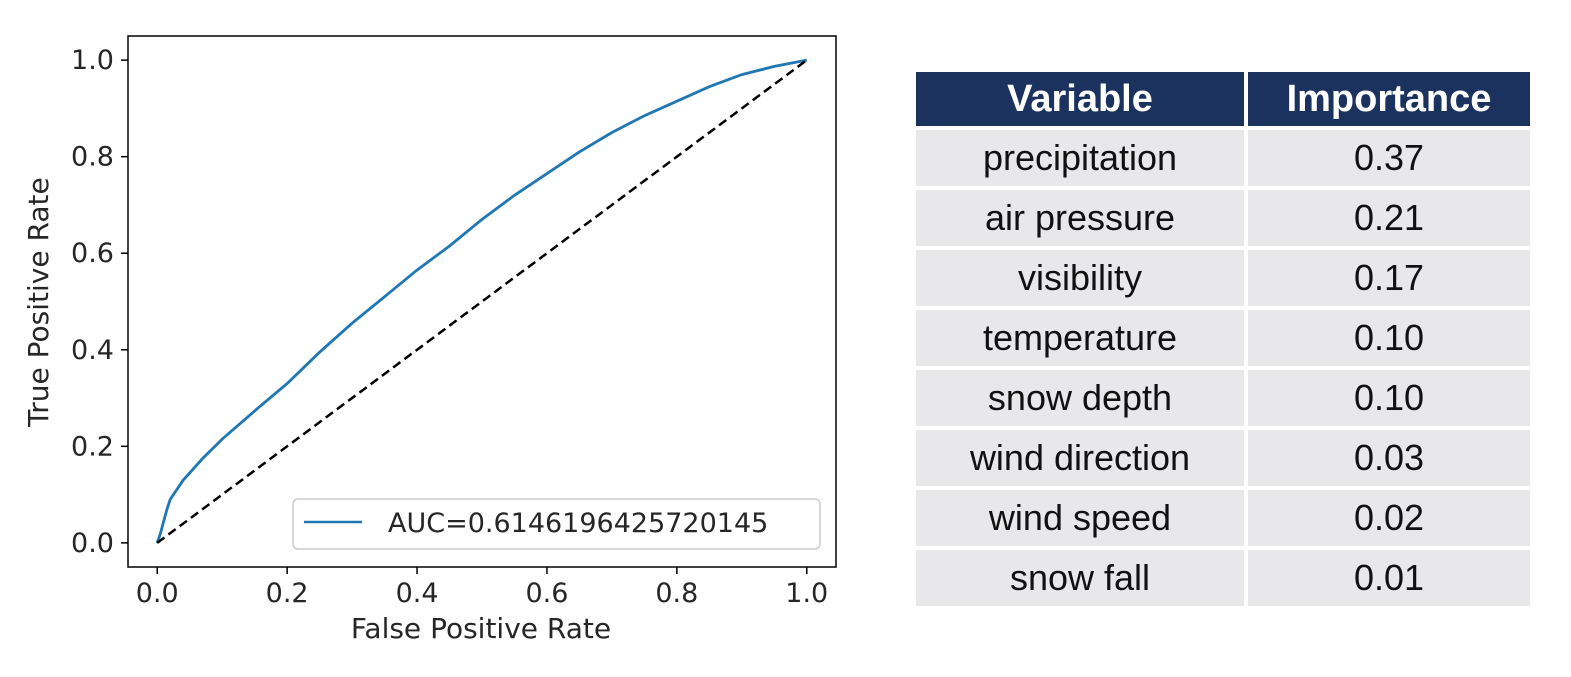 This screenshot has width=1571, height=677. Describe the element at coordinates (92, 446) in the screenshot. I see `y-tick-label: 0.2` at that location.